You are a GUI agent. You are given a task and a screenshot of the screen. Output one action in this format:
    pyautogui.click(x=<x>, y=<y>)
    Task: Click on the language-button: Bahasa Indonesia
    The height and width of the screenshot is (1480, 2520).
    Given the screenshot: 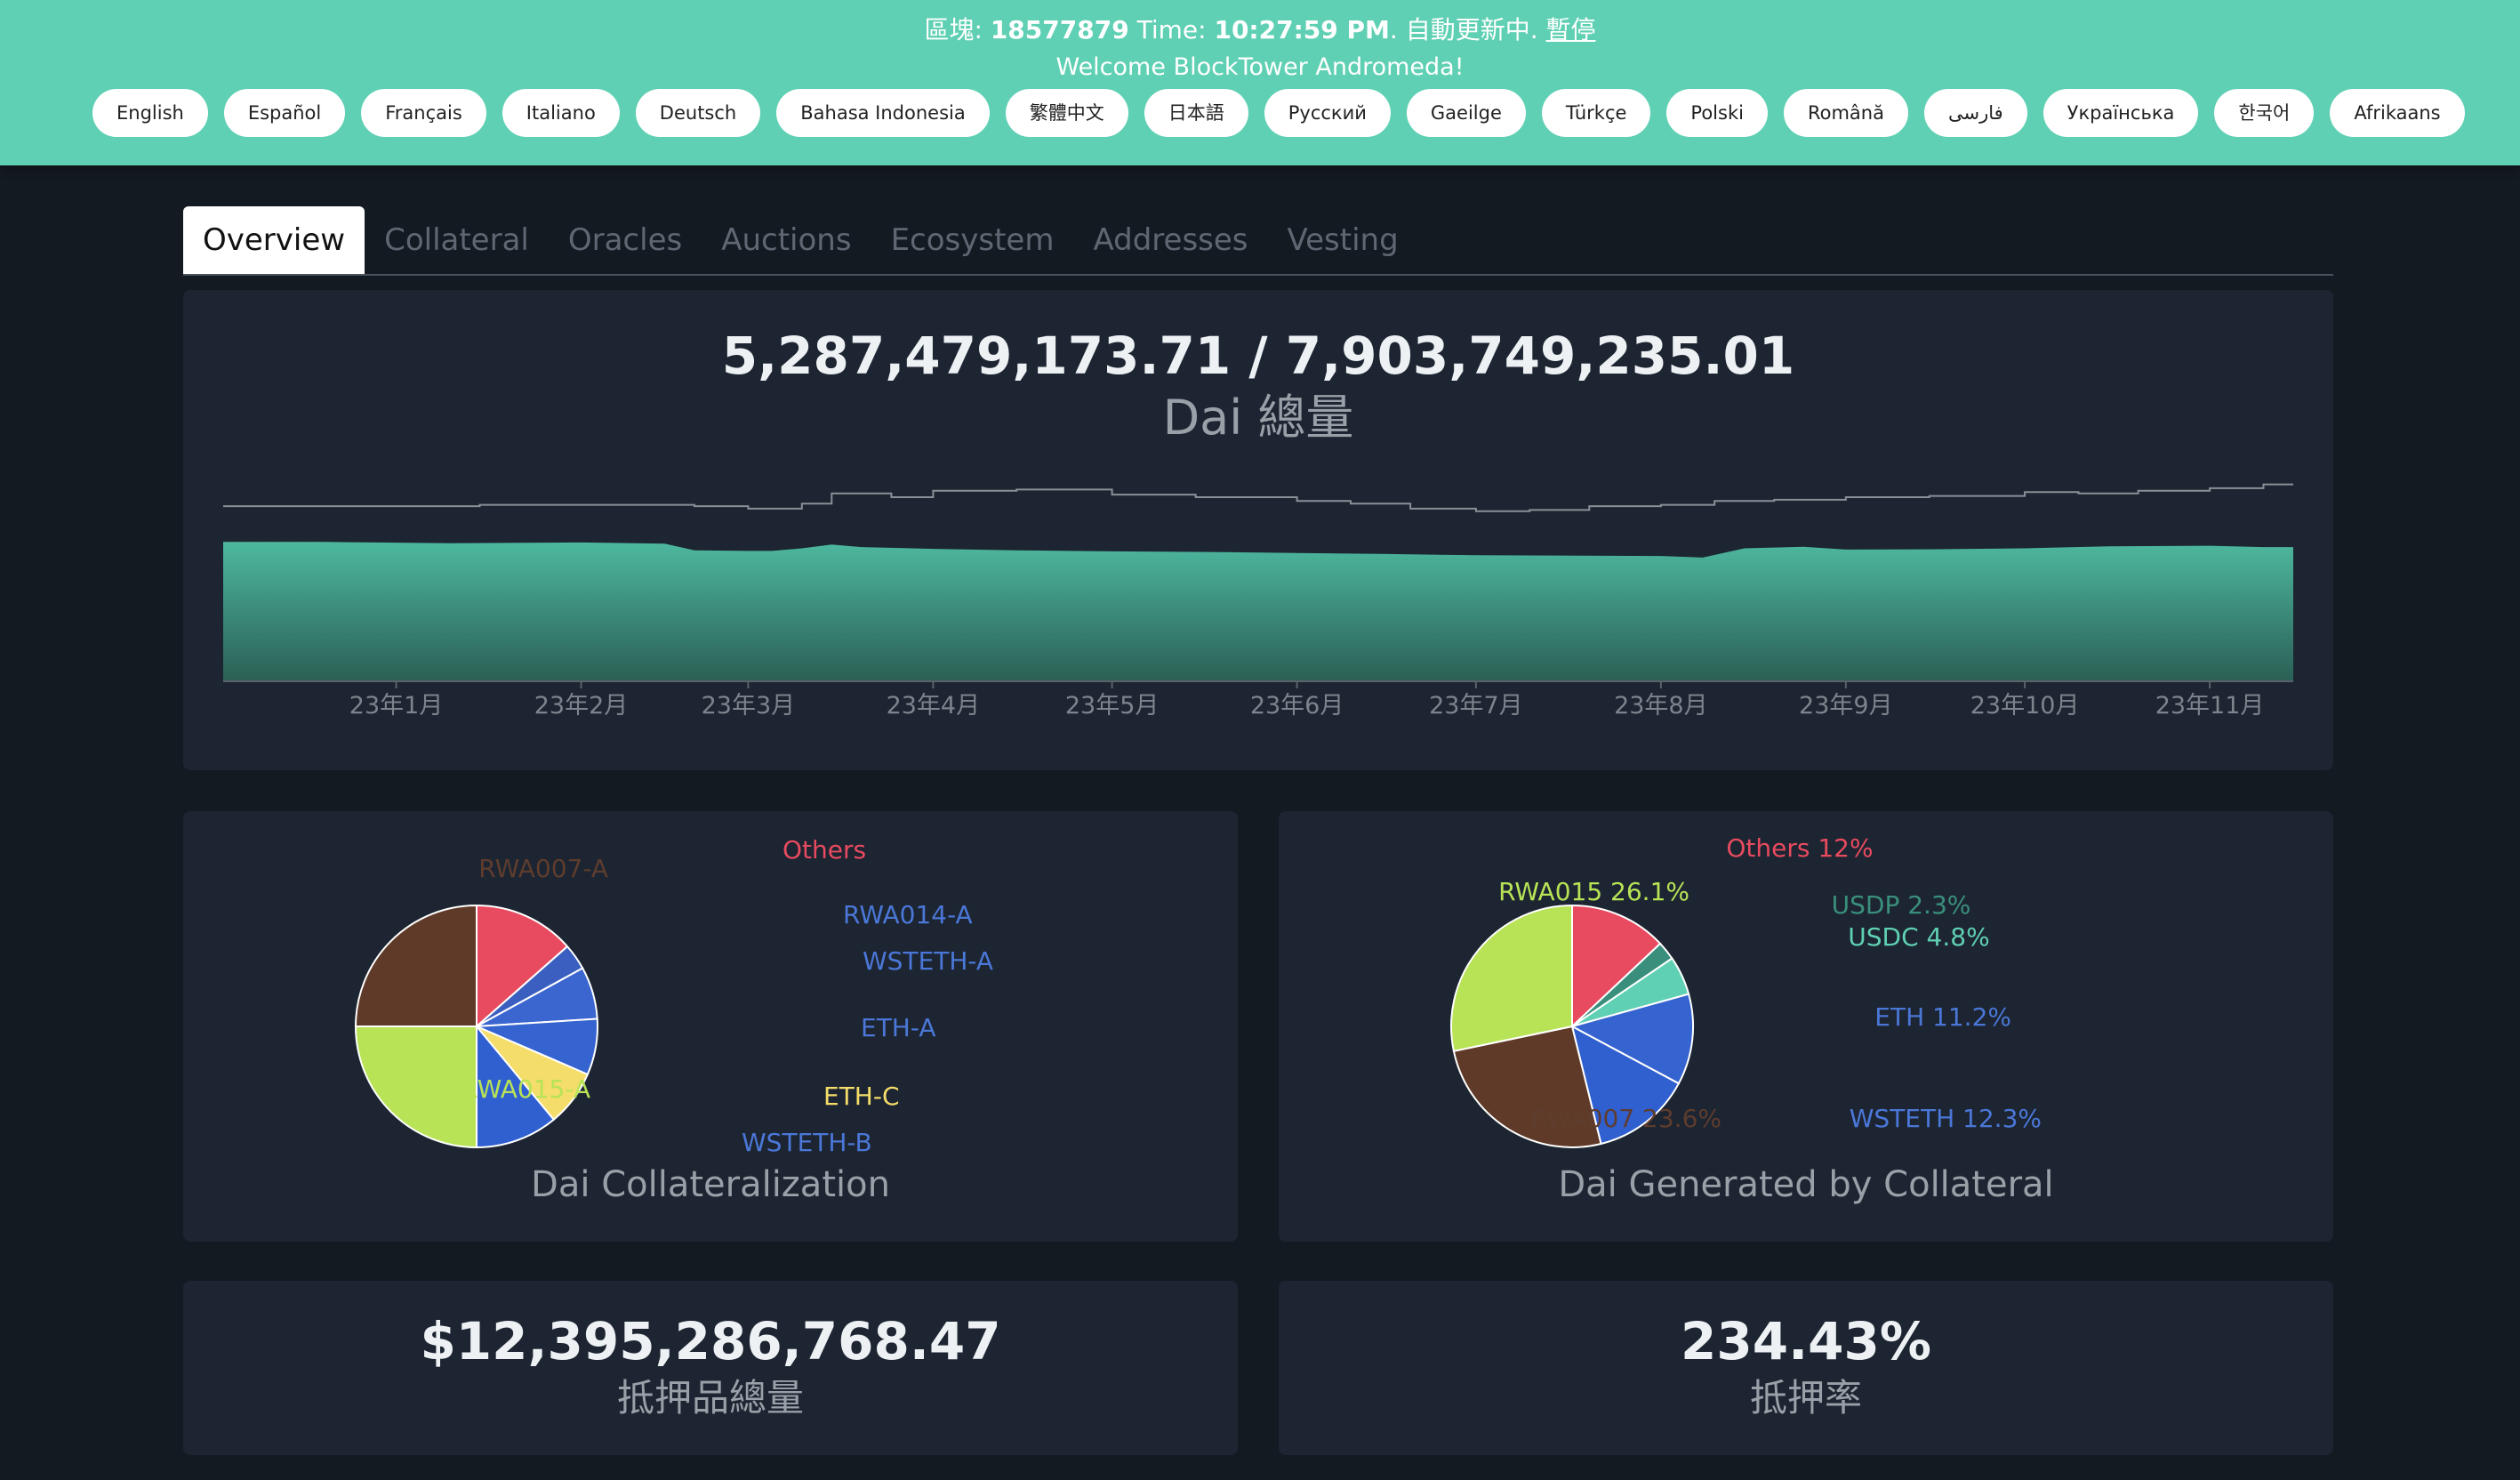 What is the action you would take?
    pyautogui.click(x=883, y=113)
    